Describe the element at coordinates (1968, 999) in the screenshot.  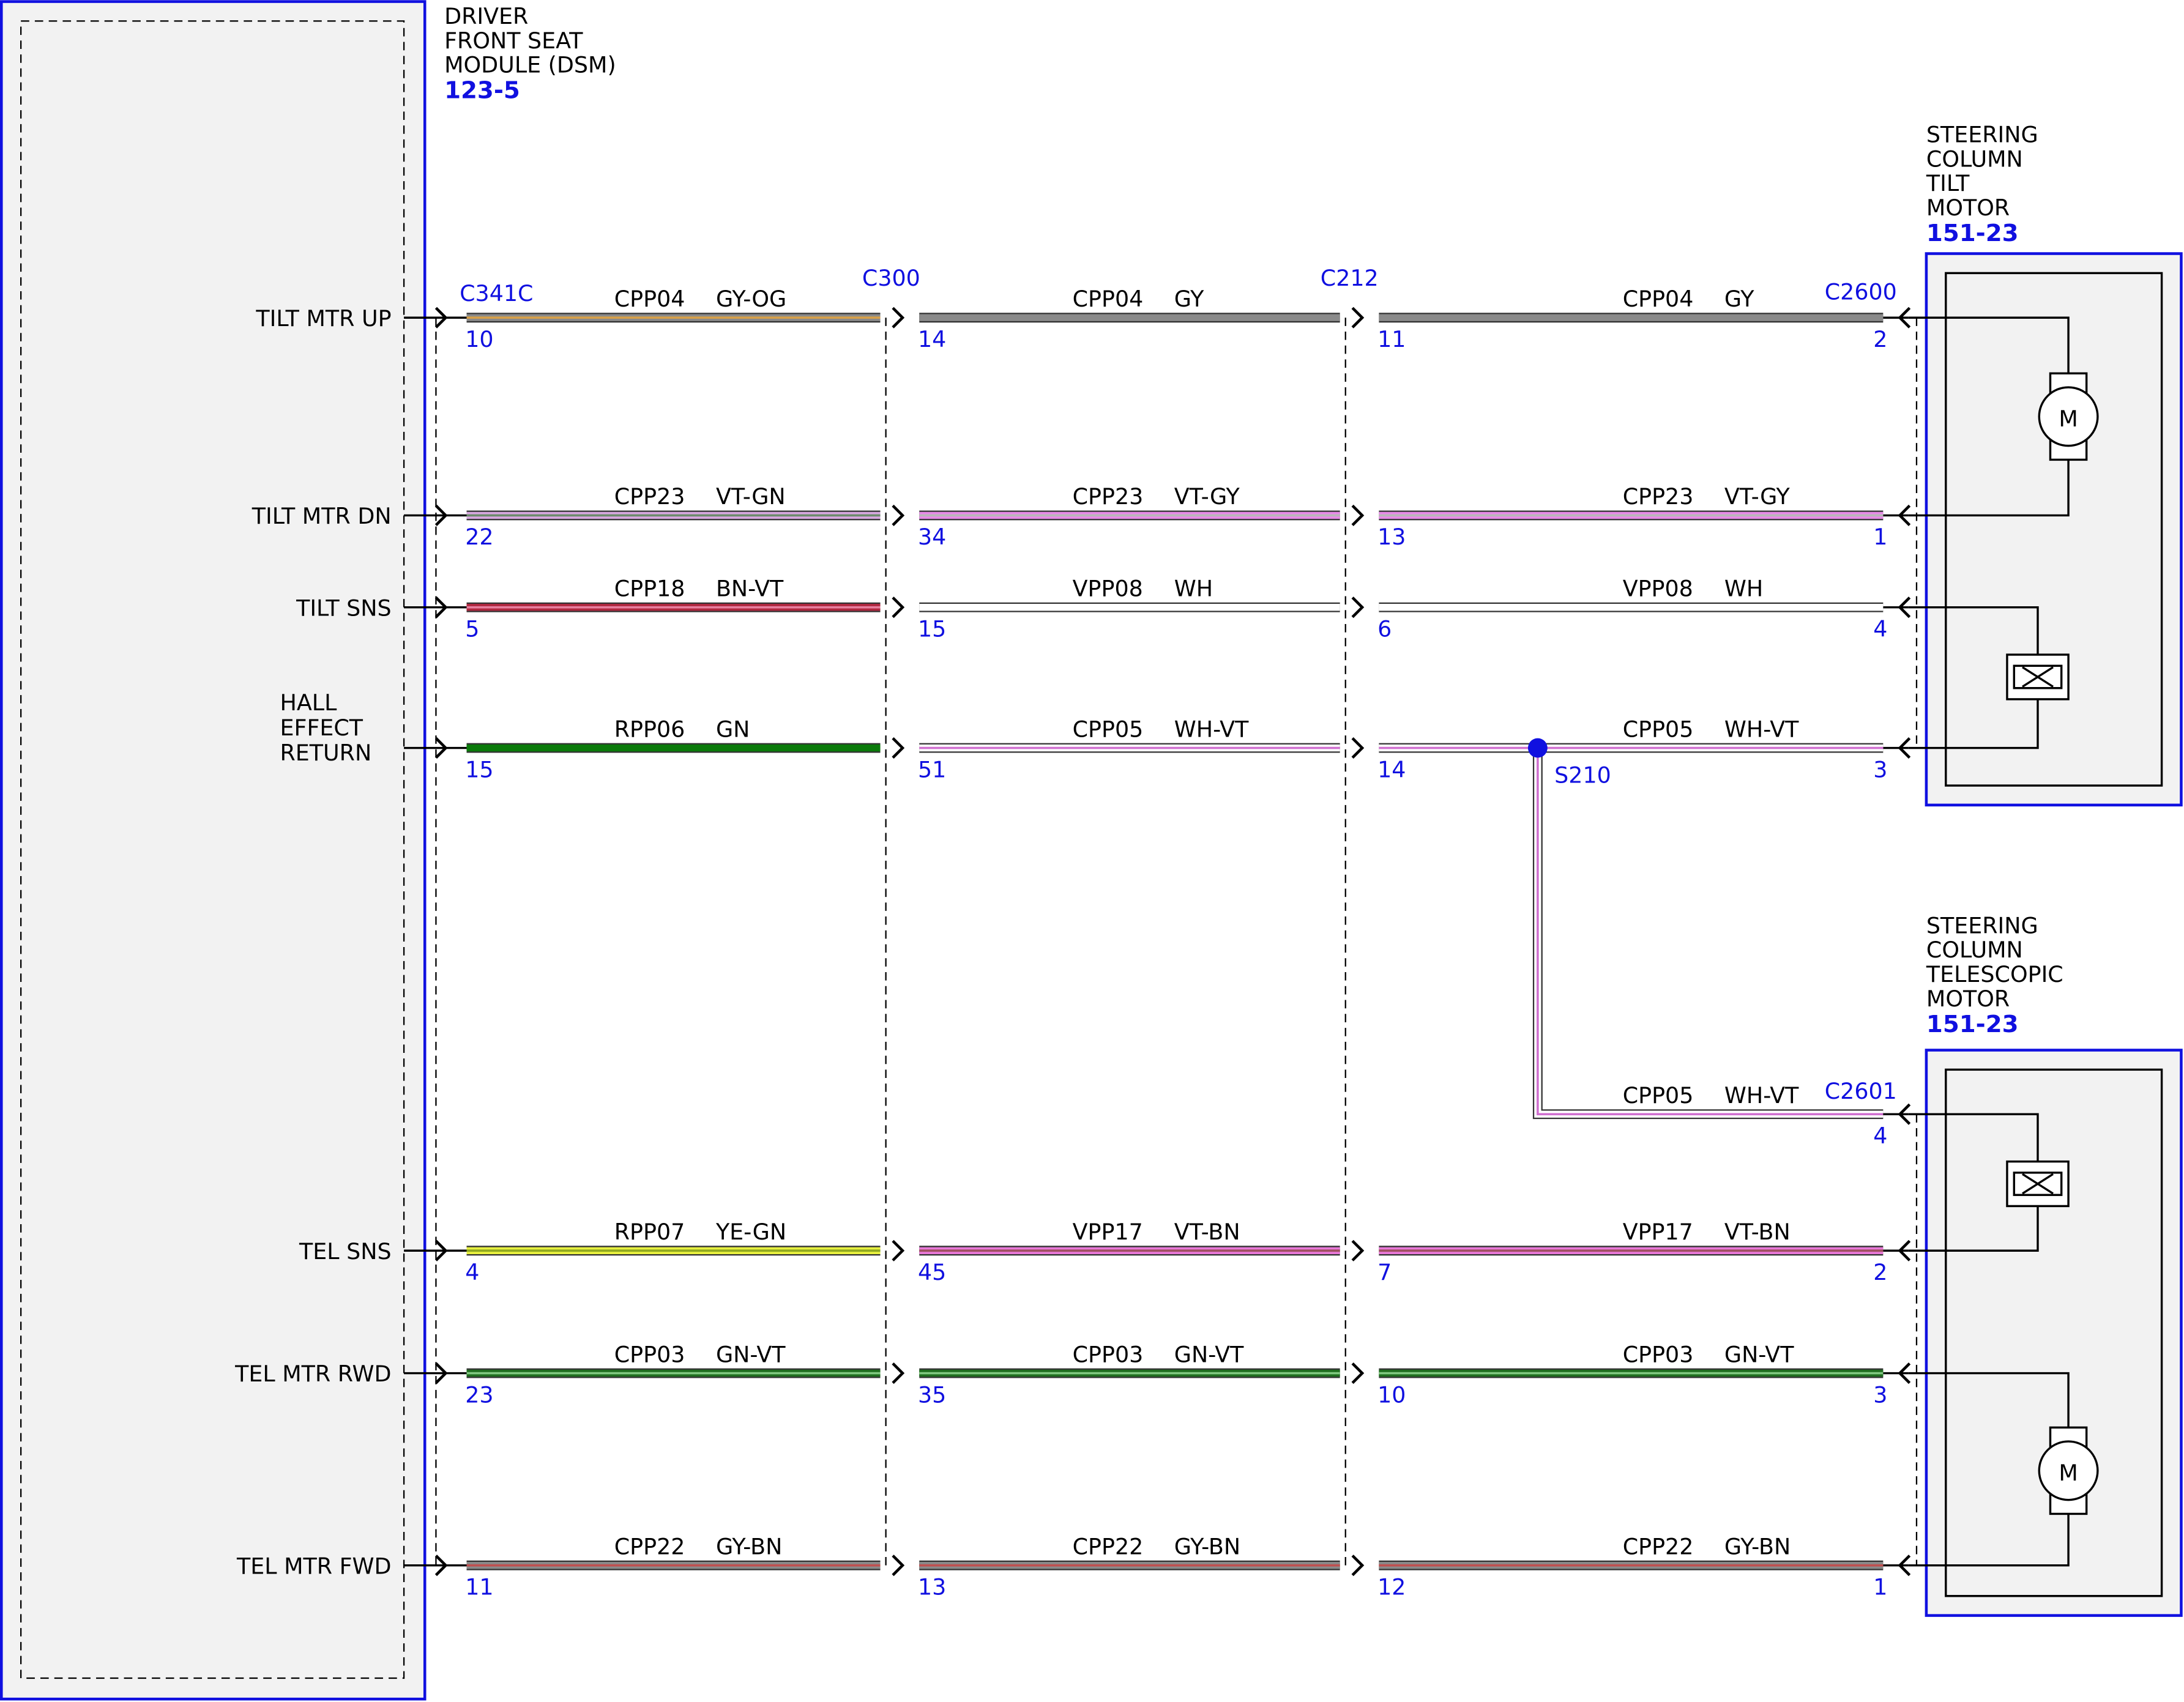
I see `module-name: MOTOR` at that location.